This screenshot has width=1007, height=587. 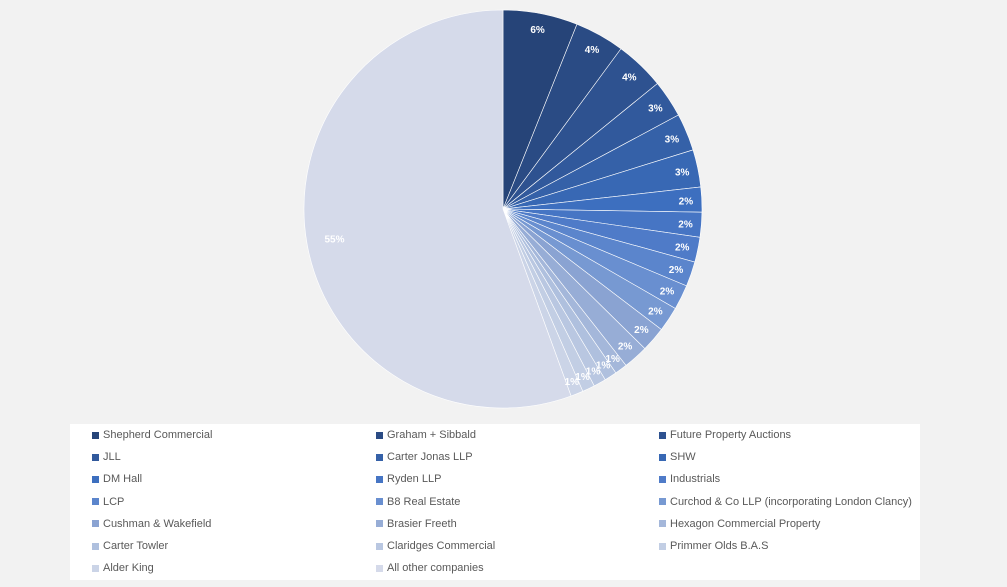 I want to click on pie-data-label-19: 55%, so click(x=334, y=240).